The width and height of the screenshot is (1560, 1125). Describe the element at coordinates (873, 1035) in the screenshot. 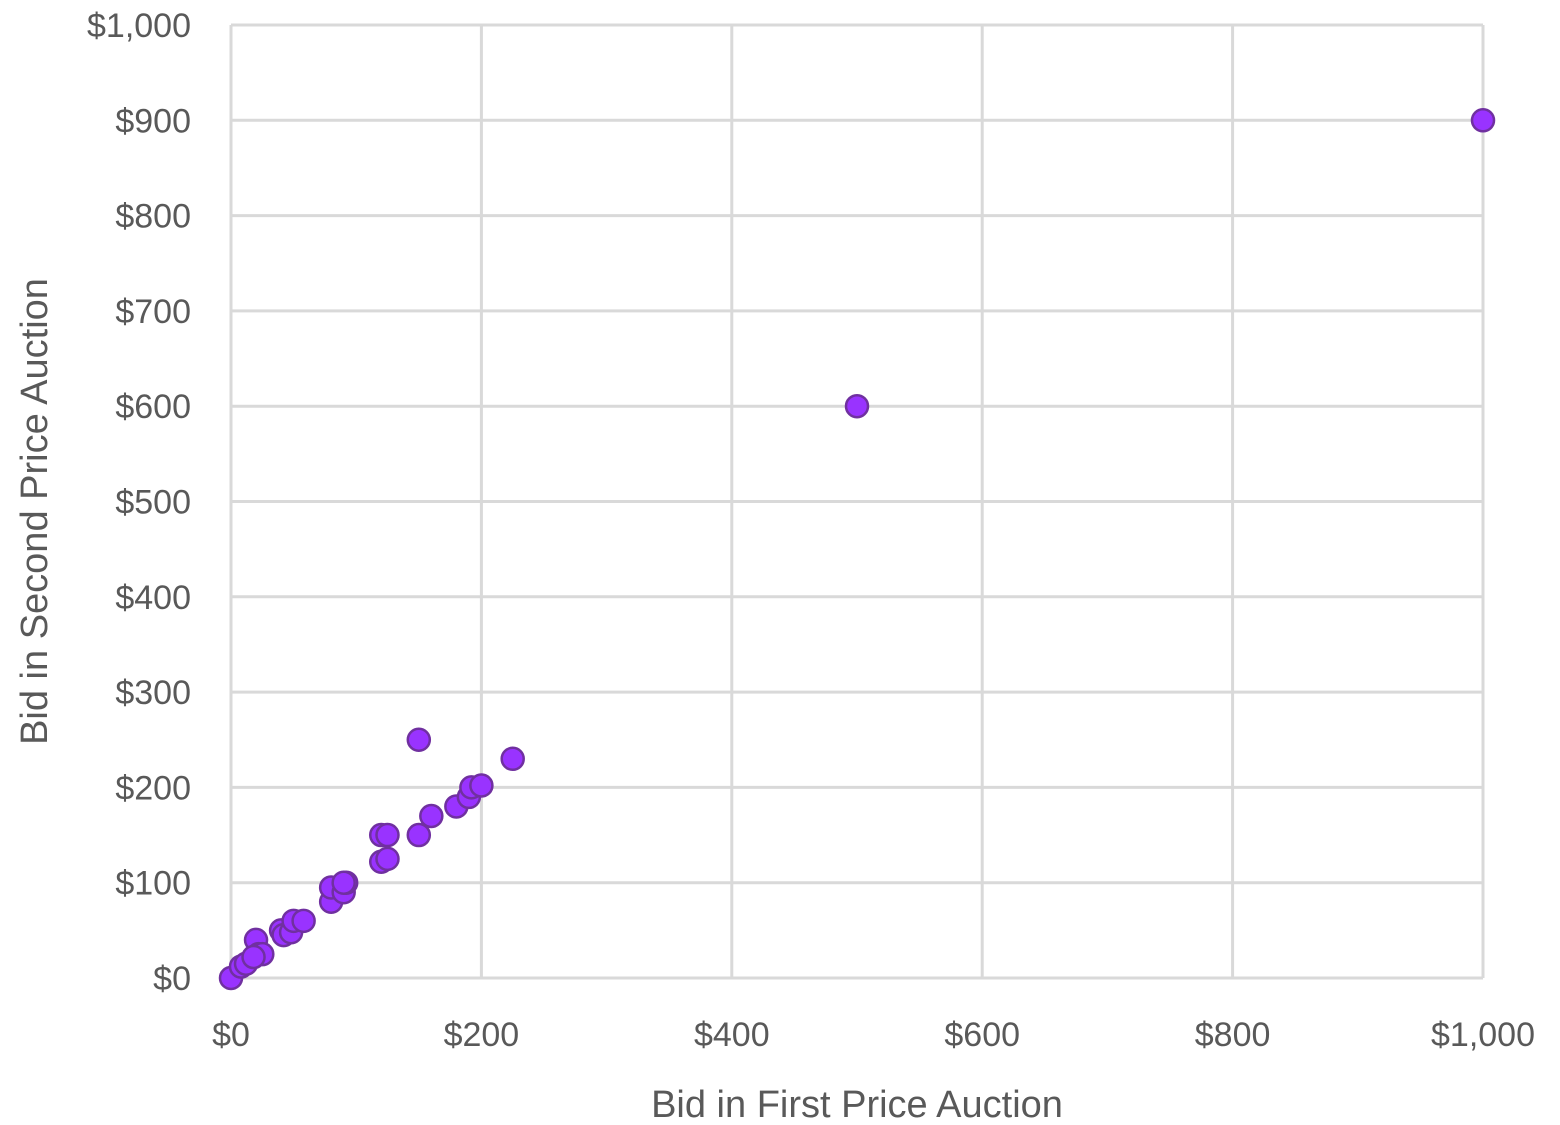

I see `x-tick-labels: $0 $200 $400 $600 $800 $1,000` at that location.